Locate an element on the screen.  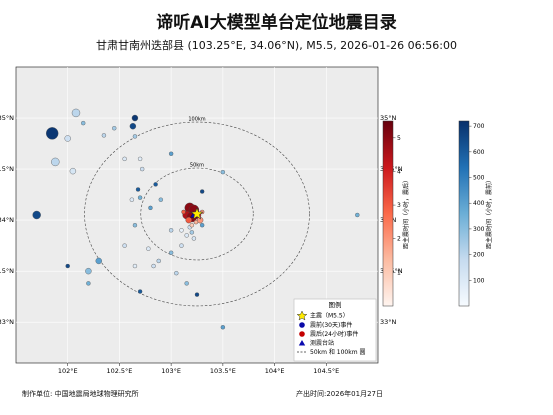
legend-title: 图例 is located at coordinates (335, 304).